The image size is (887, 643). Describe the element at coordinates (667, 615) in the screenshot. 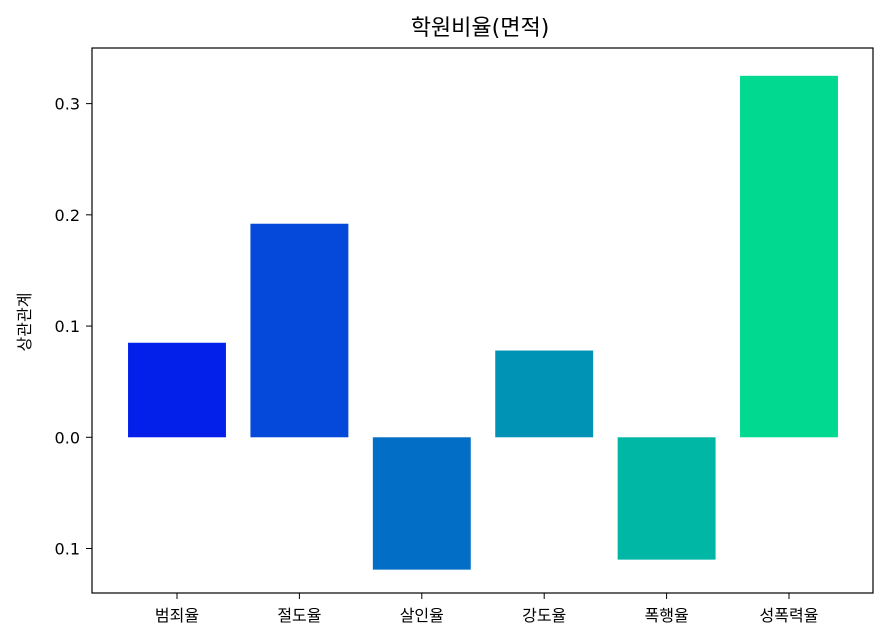

I see `x-tick-label: 폭행율` at that location.